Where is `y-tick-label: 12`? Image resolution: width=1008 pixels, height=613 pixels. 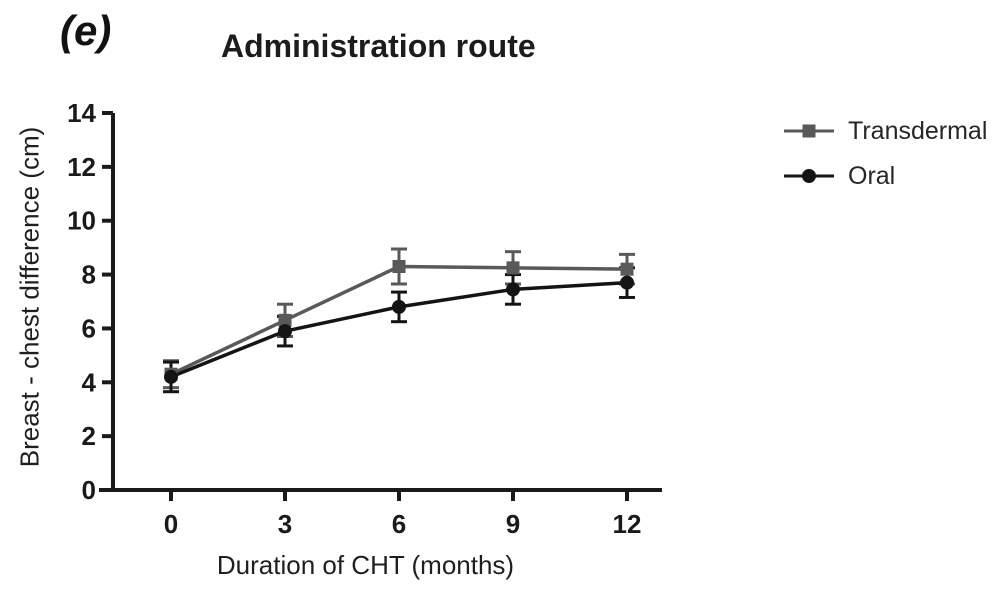
y-tick-label: 12 is located at coordinates (81, 167).